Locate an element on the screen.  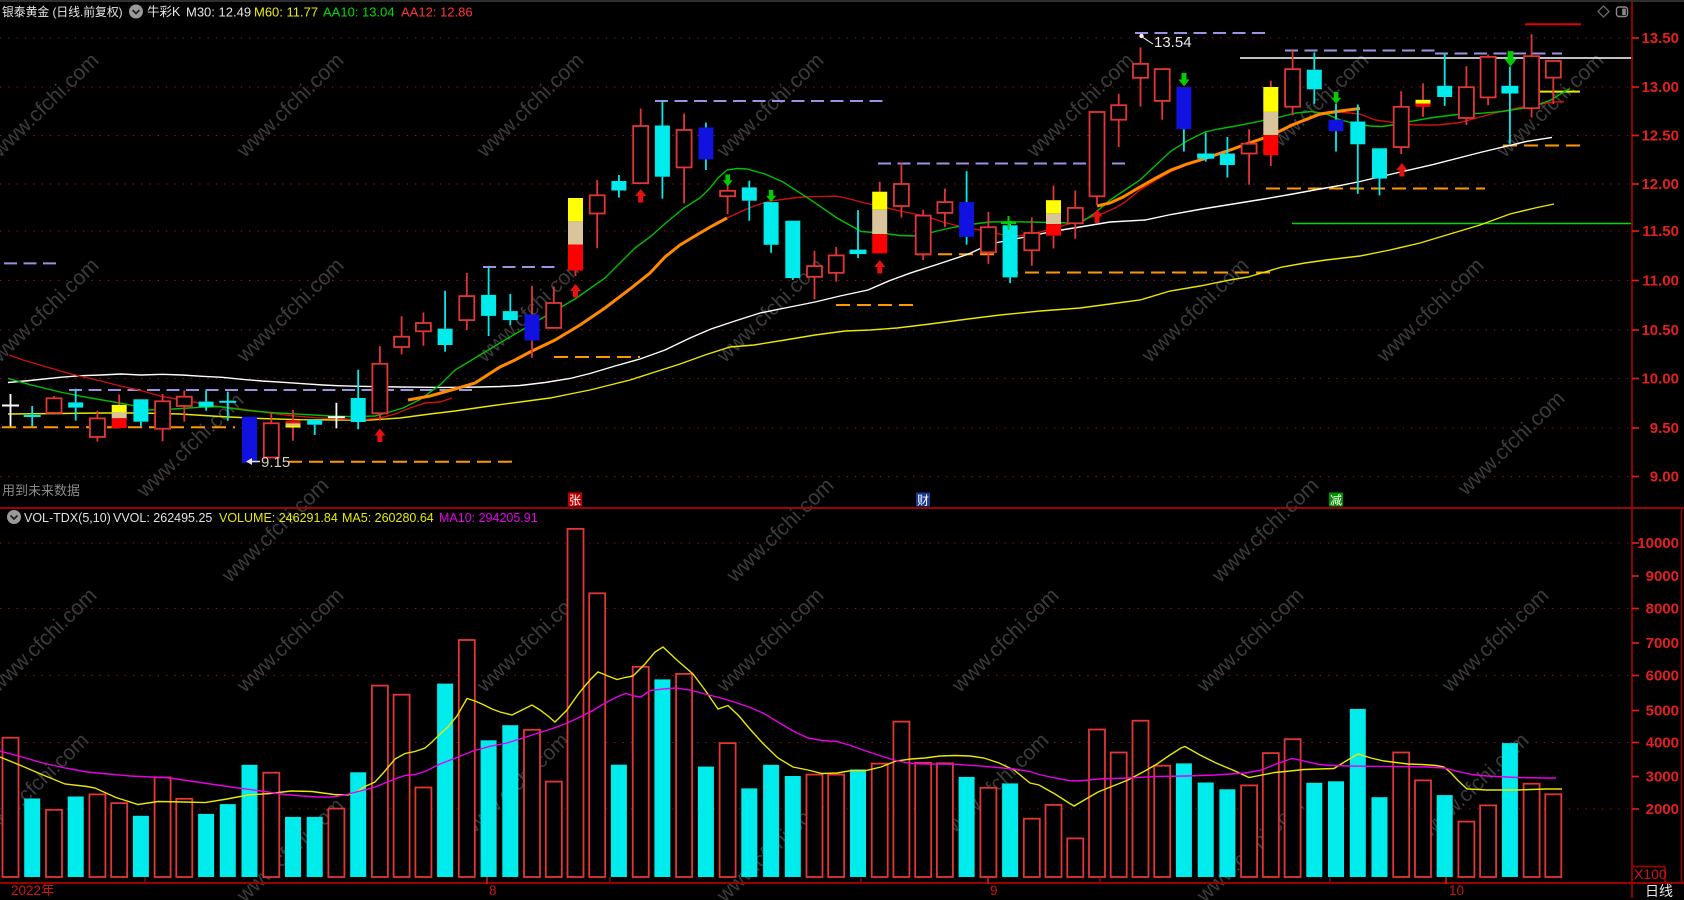
svg-text: 减 is located at coordinates (1336, 501).